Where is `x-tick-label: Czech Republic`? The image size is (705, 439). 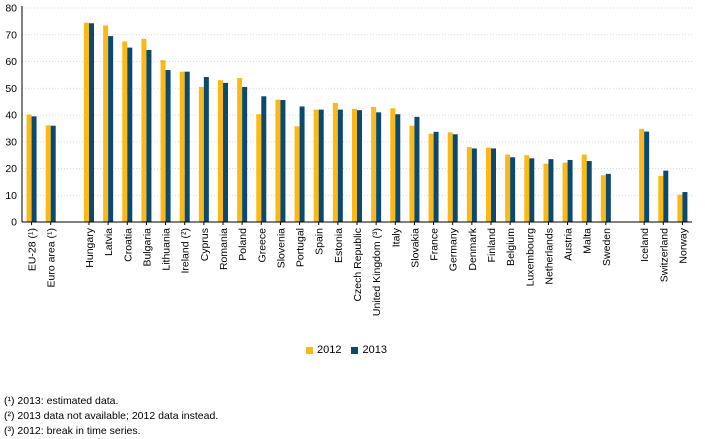
x-tick-label: Czech Republic is located at coordinates (358, 265).